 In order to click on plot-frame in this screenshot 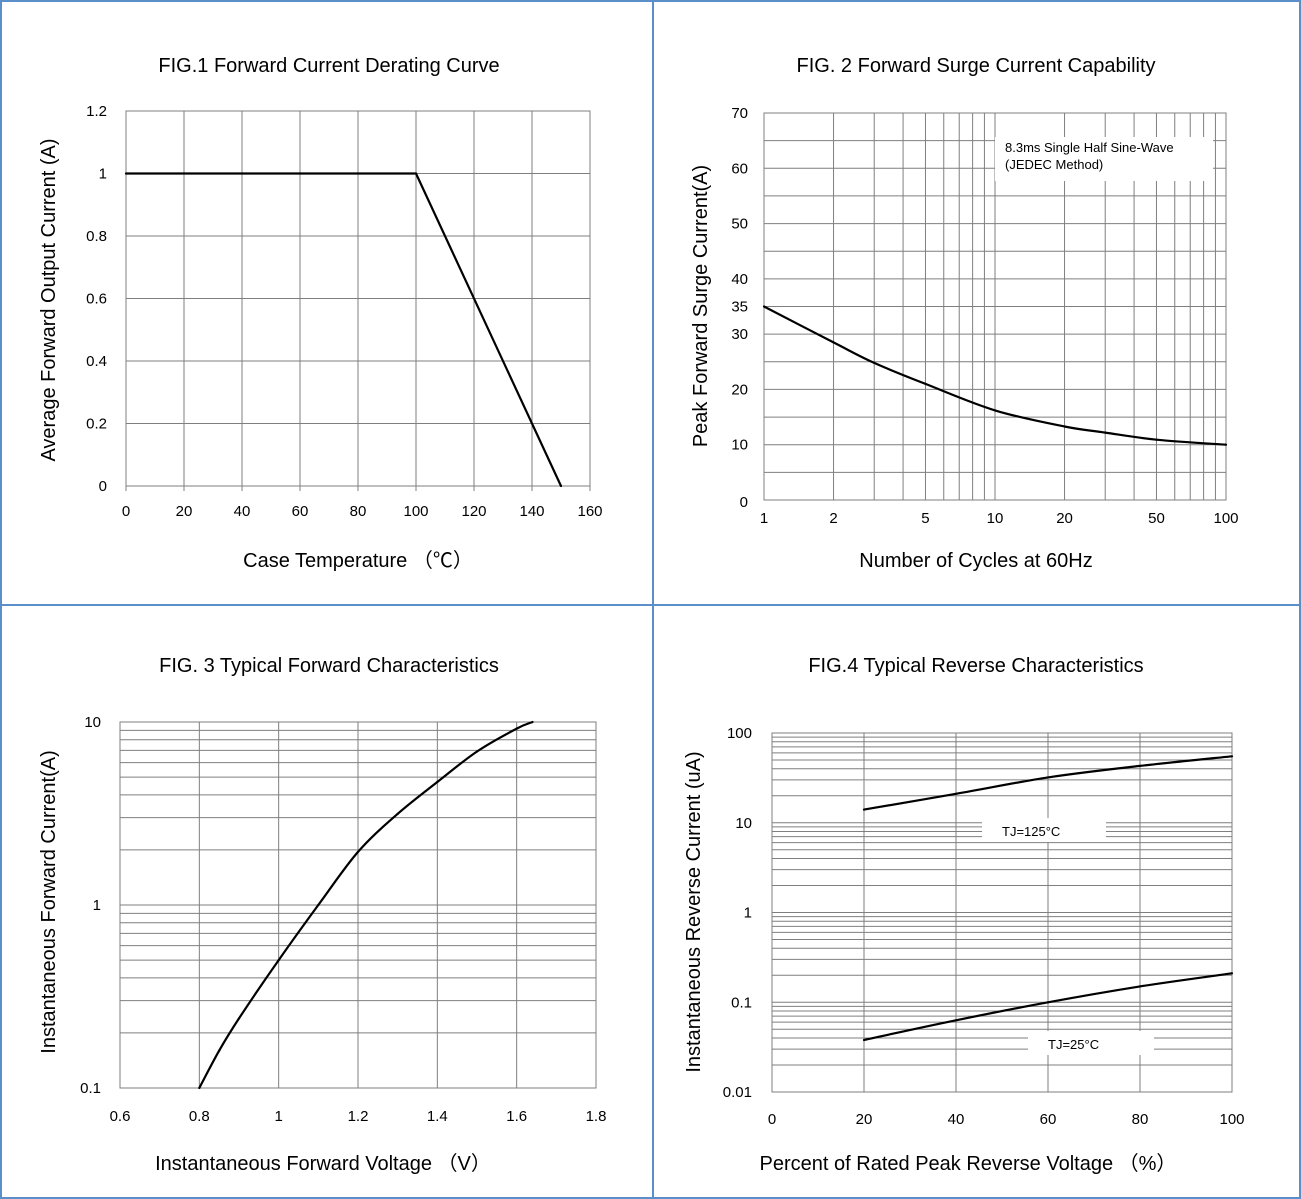, I will do `click(358, 905)`.